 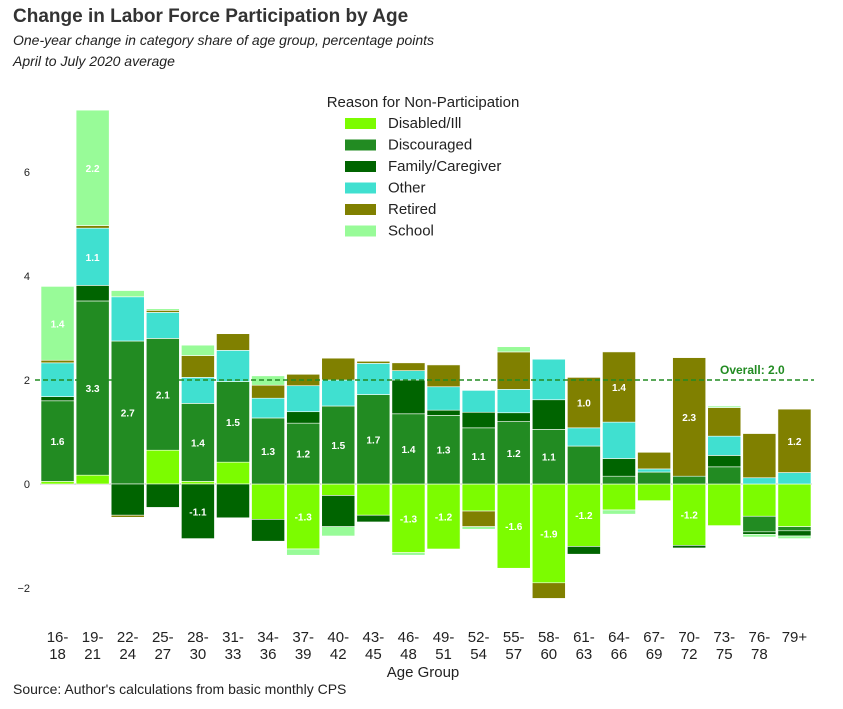 I want to click on legend-label: Retired, so click(x=412, y=209).